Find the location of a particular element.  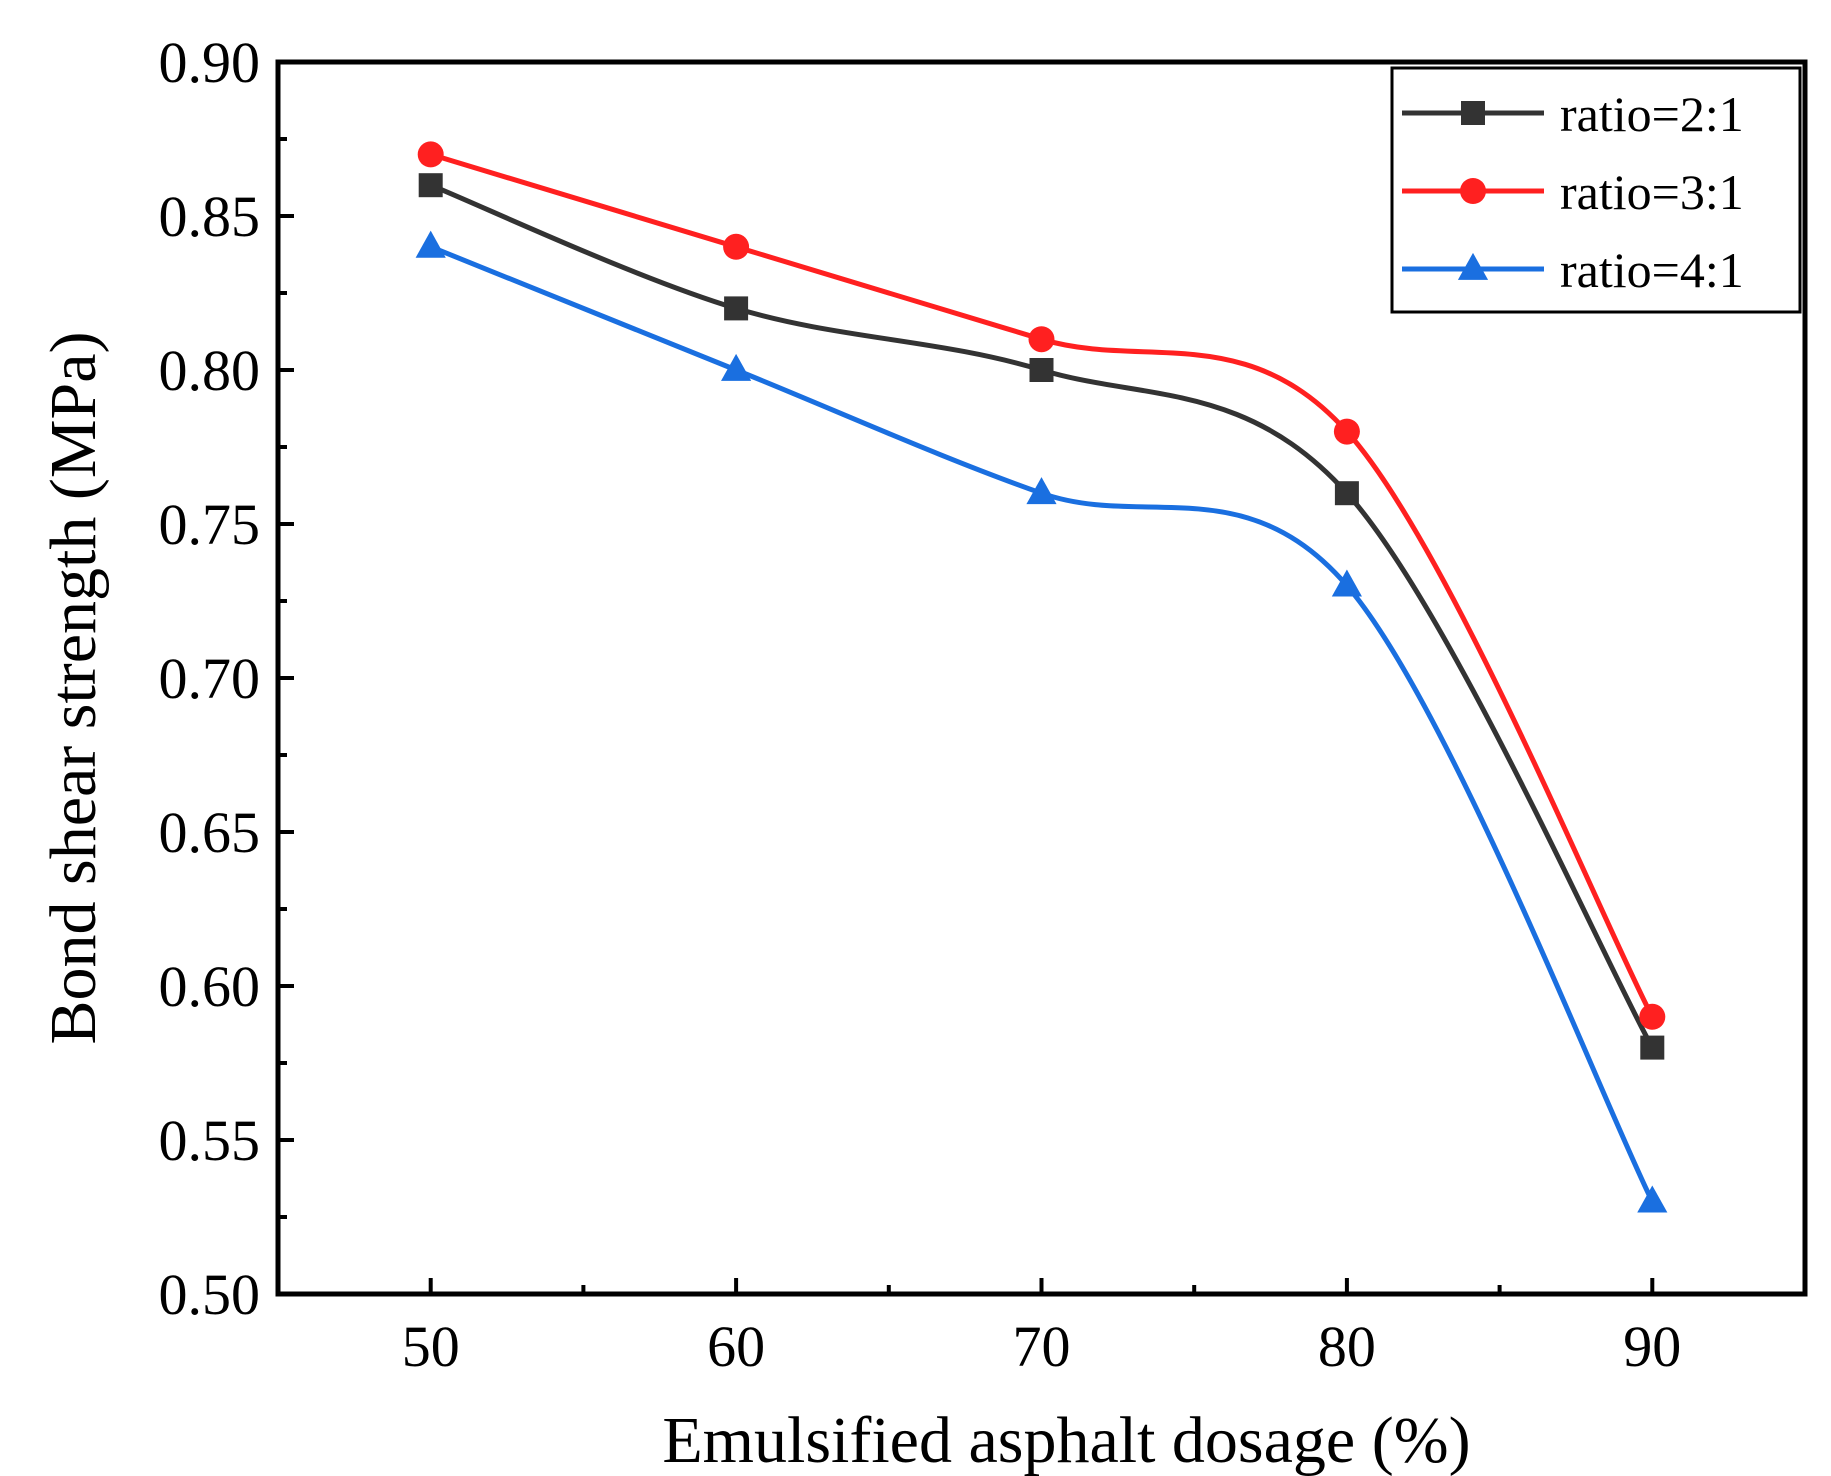

legend-item-ratio-3-1: ratio=3:1 is located at coordinates (1573, 192).